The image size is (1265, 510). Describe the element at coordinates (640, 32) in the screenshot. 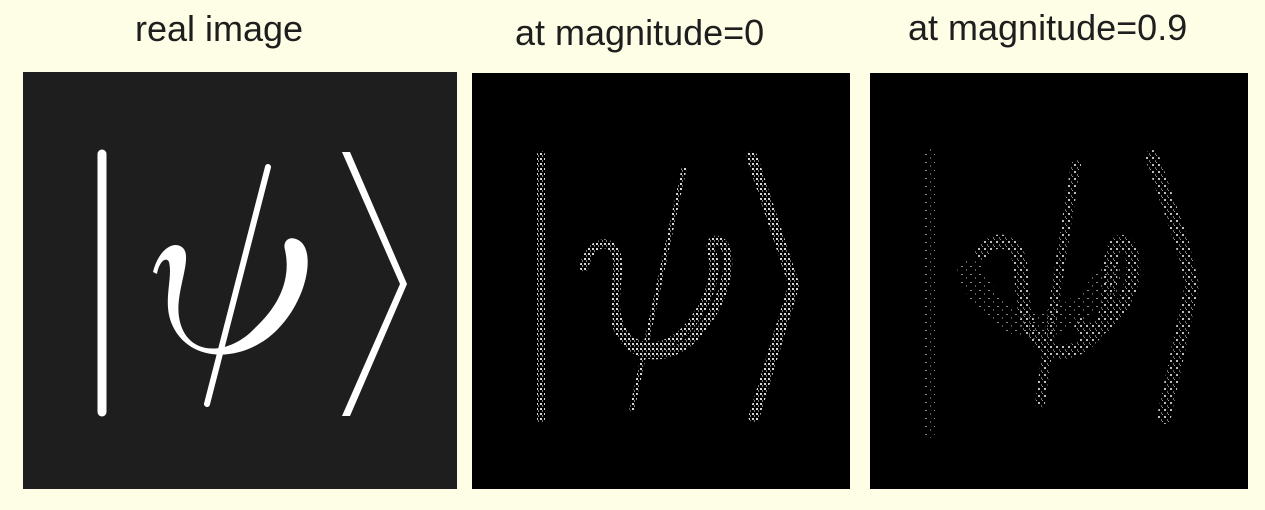

I see `caption-magnitude-0: at magnitude=0` at that location.